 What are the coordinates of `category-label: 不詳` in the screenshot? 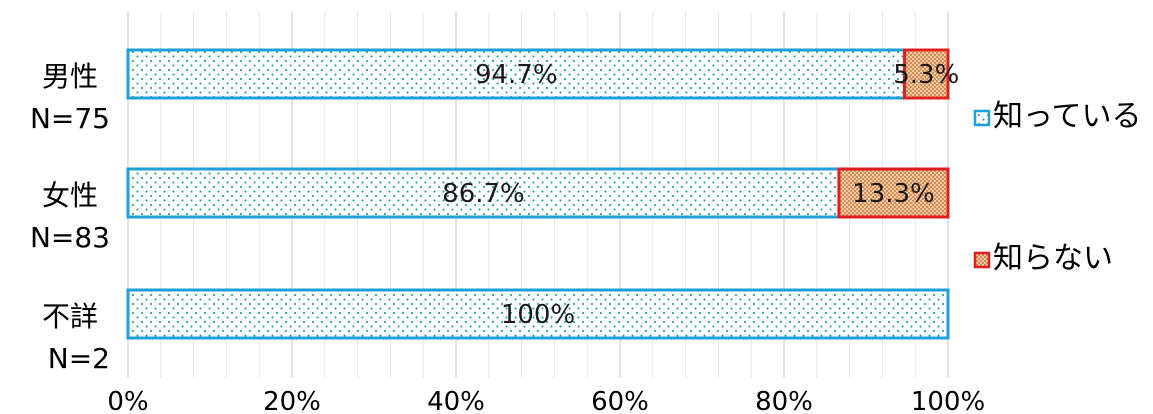 It's located at (70, 316).